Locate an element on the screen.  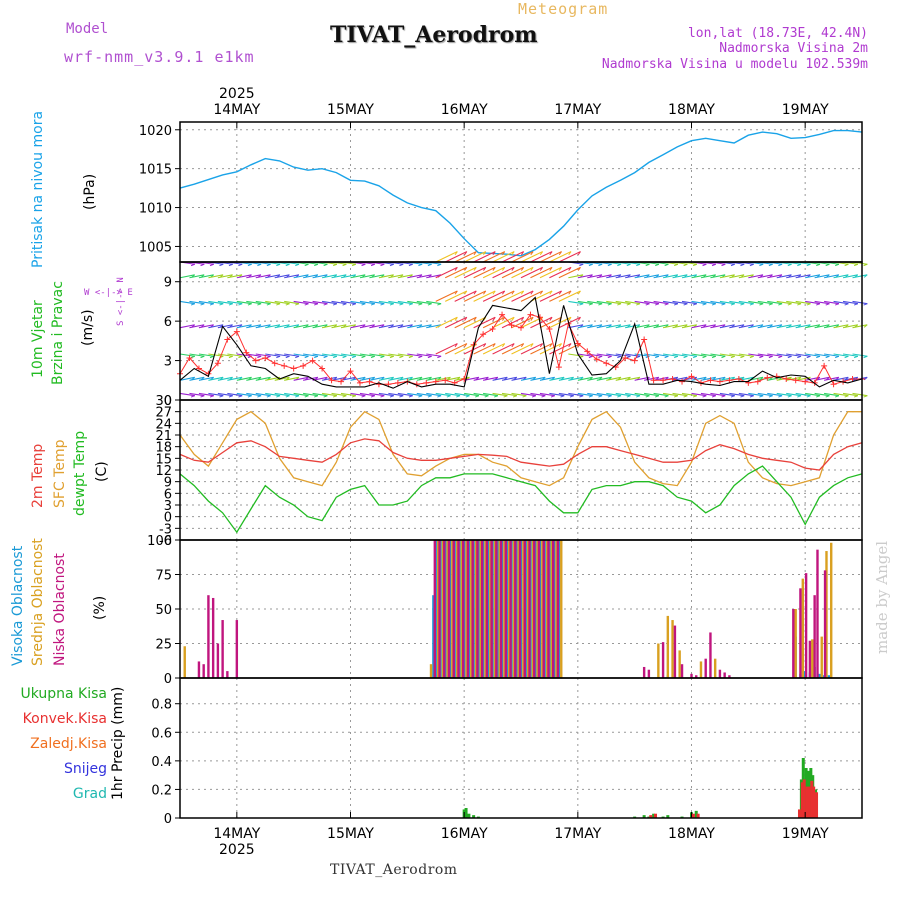
precip-total-bar is located at coordinates (644, 816).